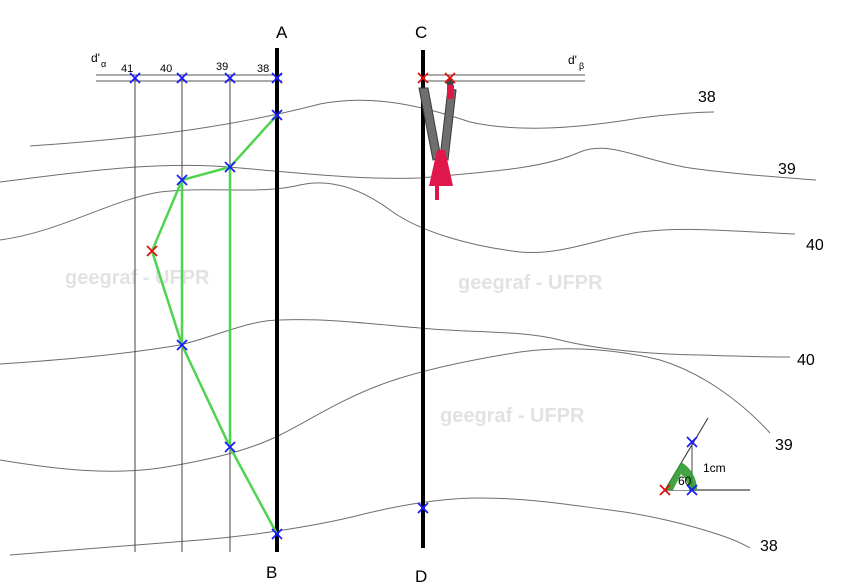  I want to click on contour-label-top-38: 38, so click(707, 97).